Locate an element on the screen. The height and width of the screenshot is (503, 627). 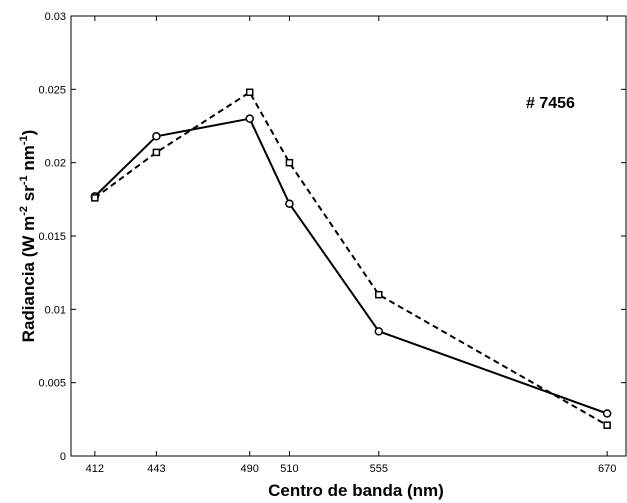
y-tick-label: 0.005 is located at coordinates (52, 384).